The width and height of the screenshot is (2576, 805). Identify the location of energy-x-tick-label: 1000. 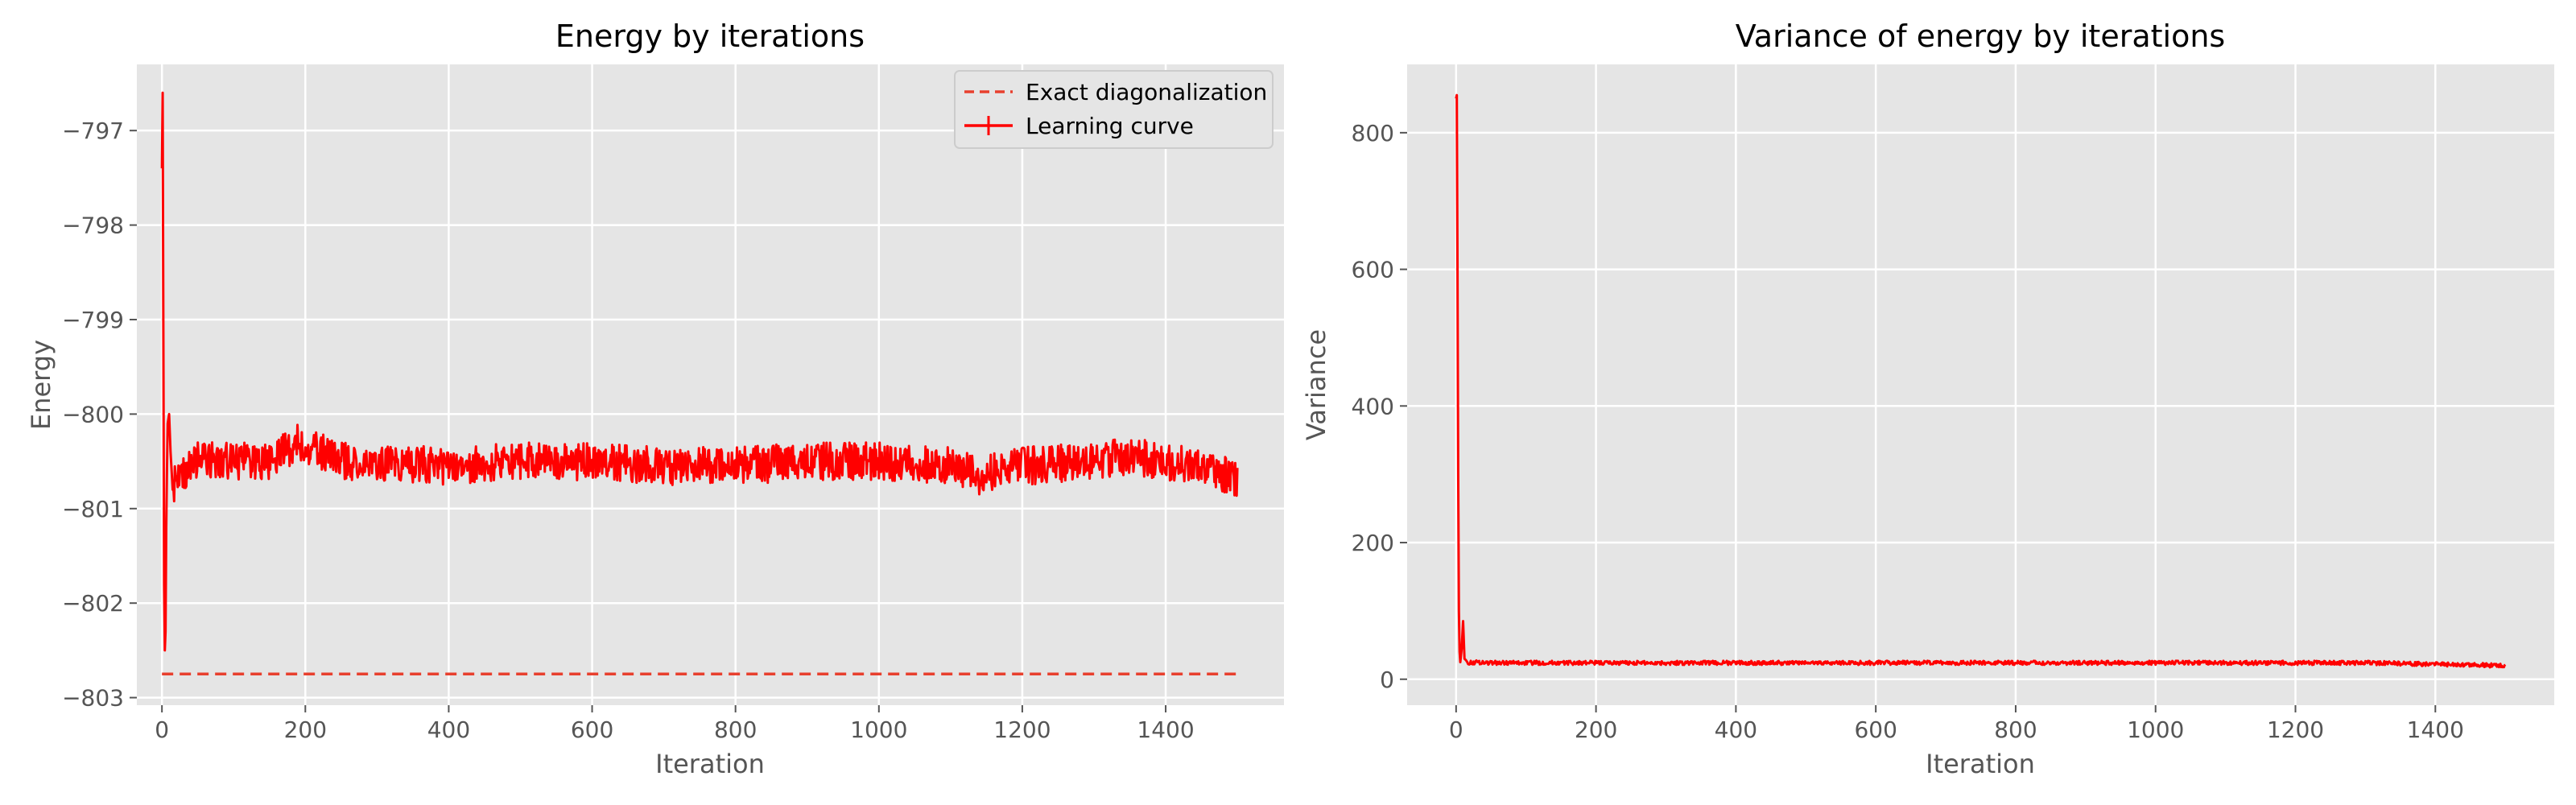
(878, 729).